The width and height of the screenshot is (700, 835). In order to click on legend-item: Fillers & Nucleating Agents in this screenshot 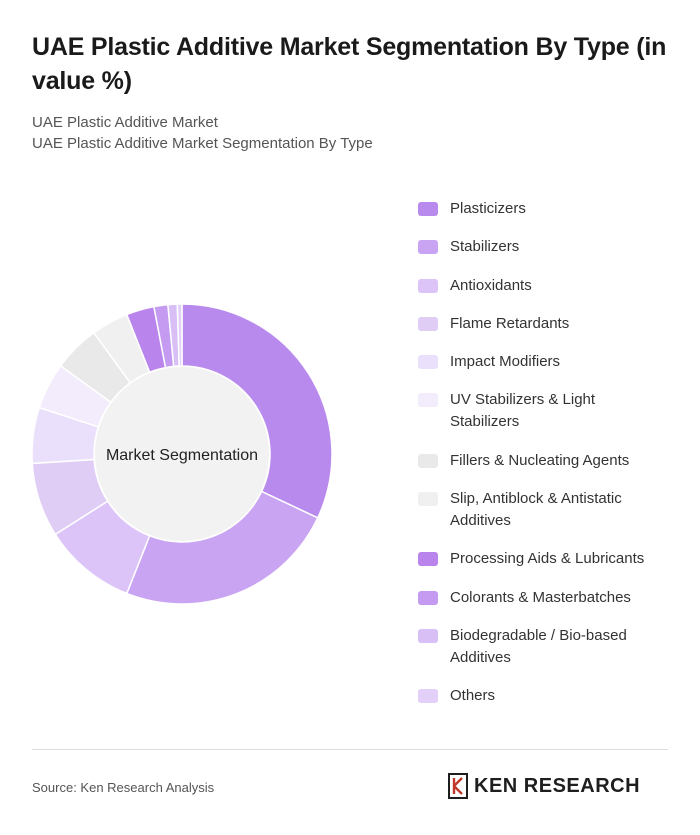, I will do `click(538, 461)`.